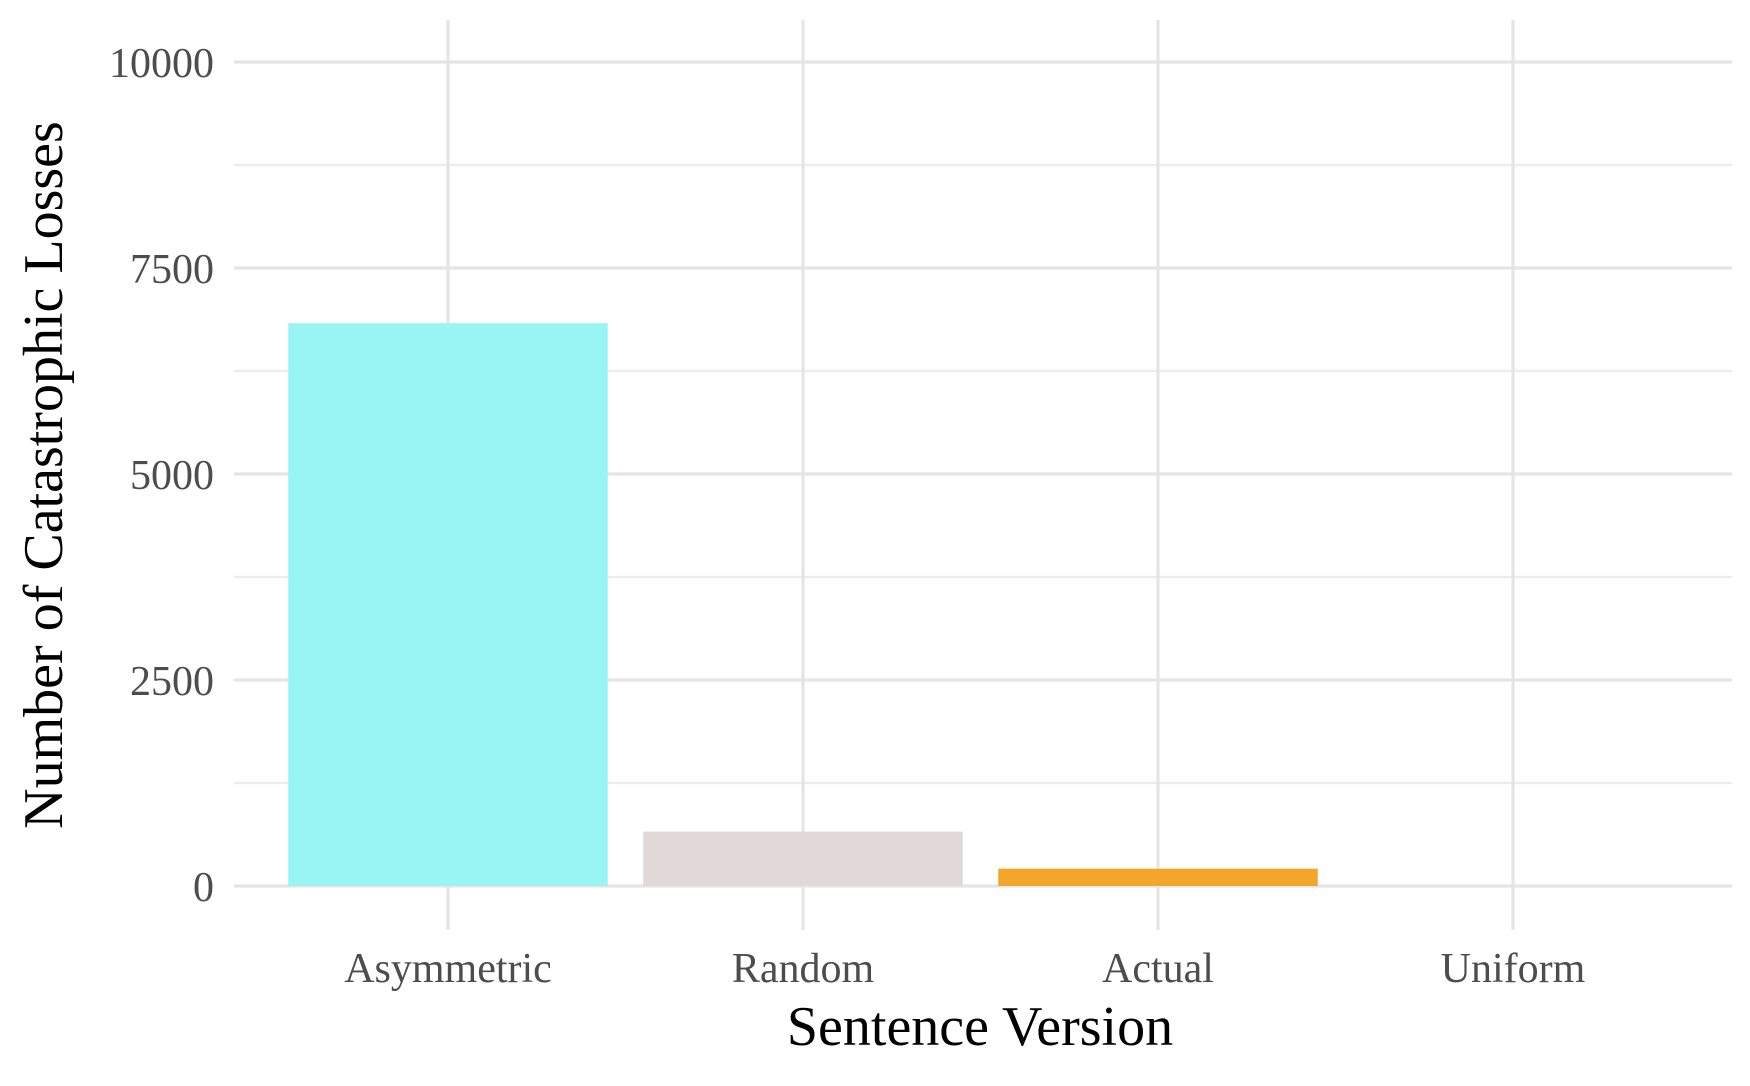 Image resolution: width=1750 pixels, height=1086 pixels. I want to click on x-tick-label: Asymmetric, so click(448, 969).